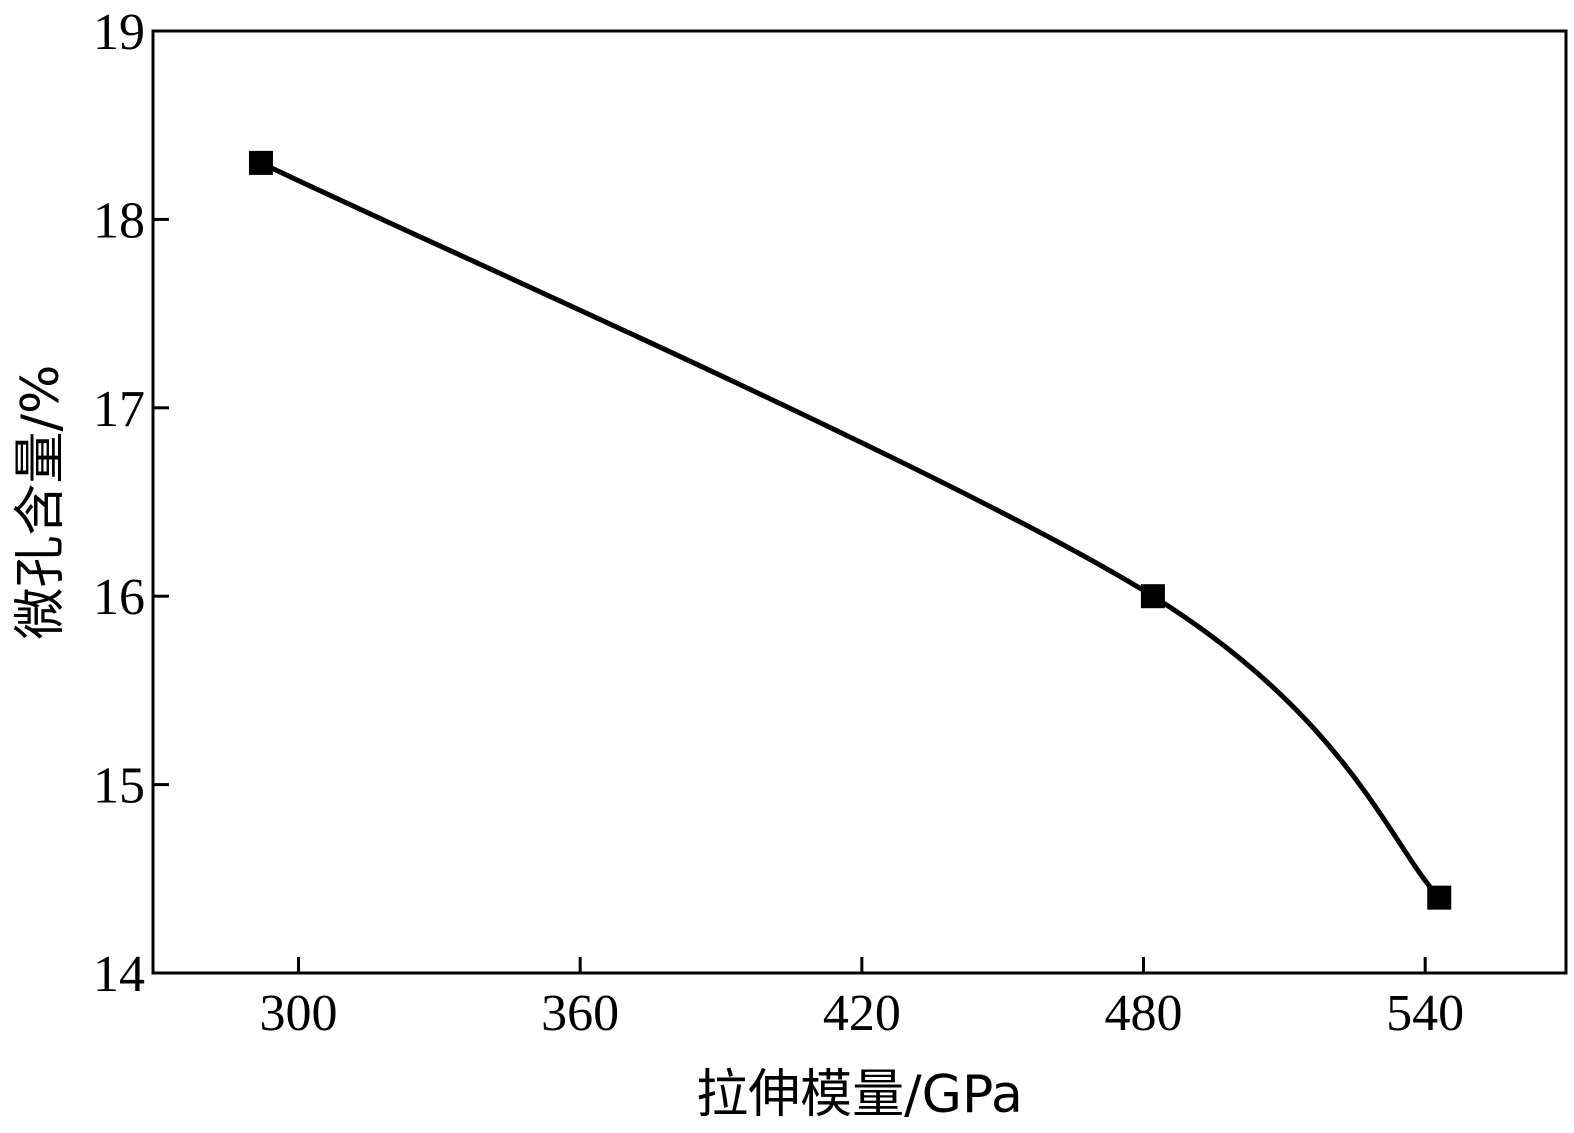 Image resolution: width=1574 pixels, height=1133 pixels. What do you see at coordinates (119, 974) in the screenshot?
I see `y-tick-label-0: 14` at bounding box center [119, 974].